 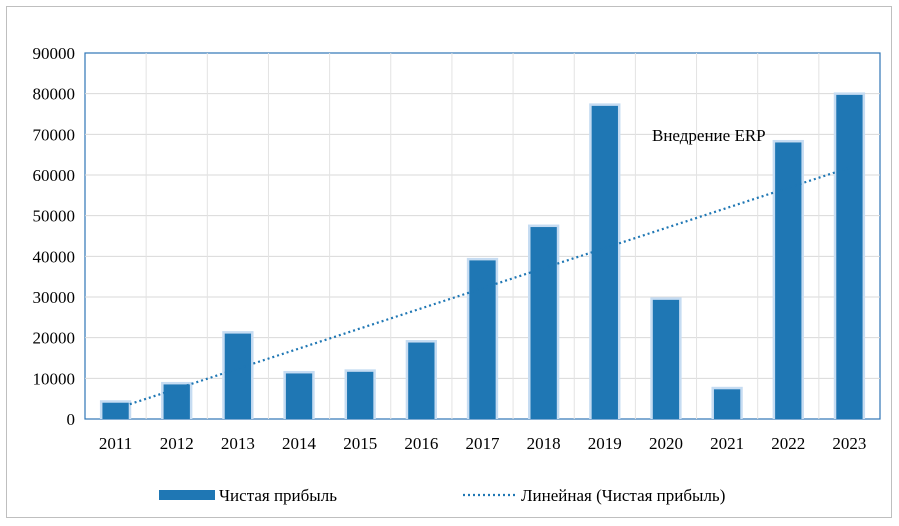 What do you see at coordinates (360, 395) in the screenshot?
I see `bar-2015` at bounding box center [360, 395].